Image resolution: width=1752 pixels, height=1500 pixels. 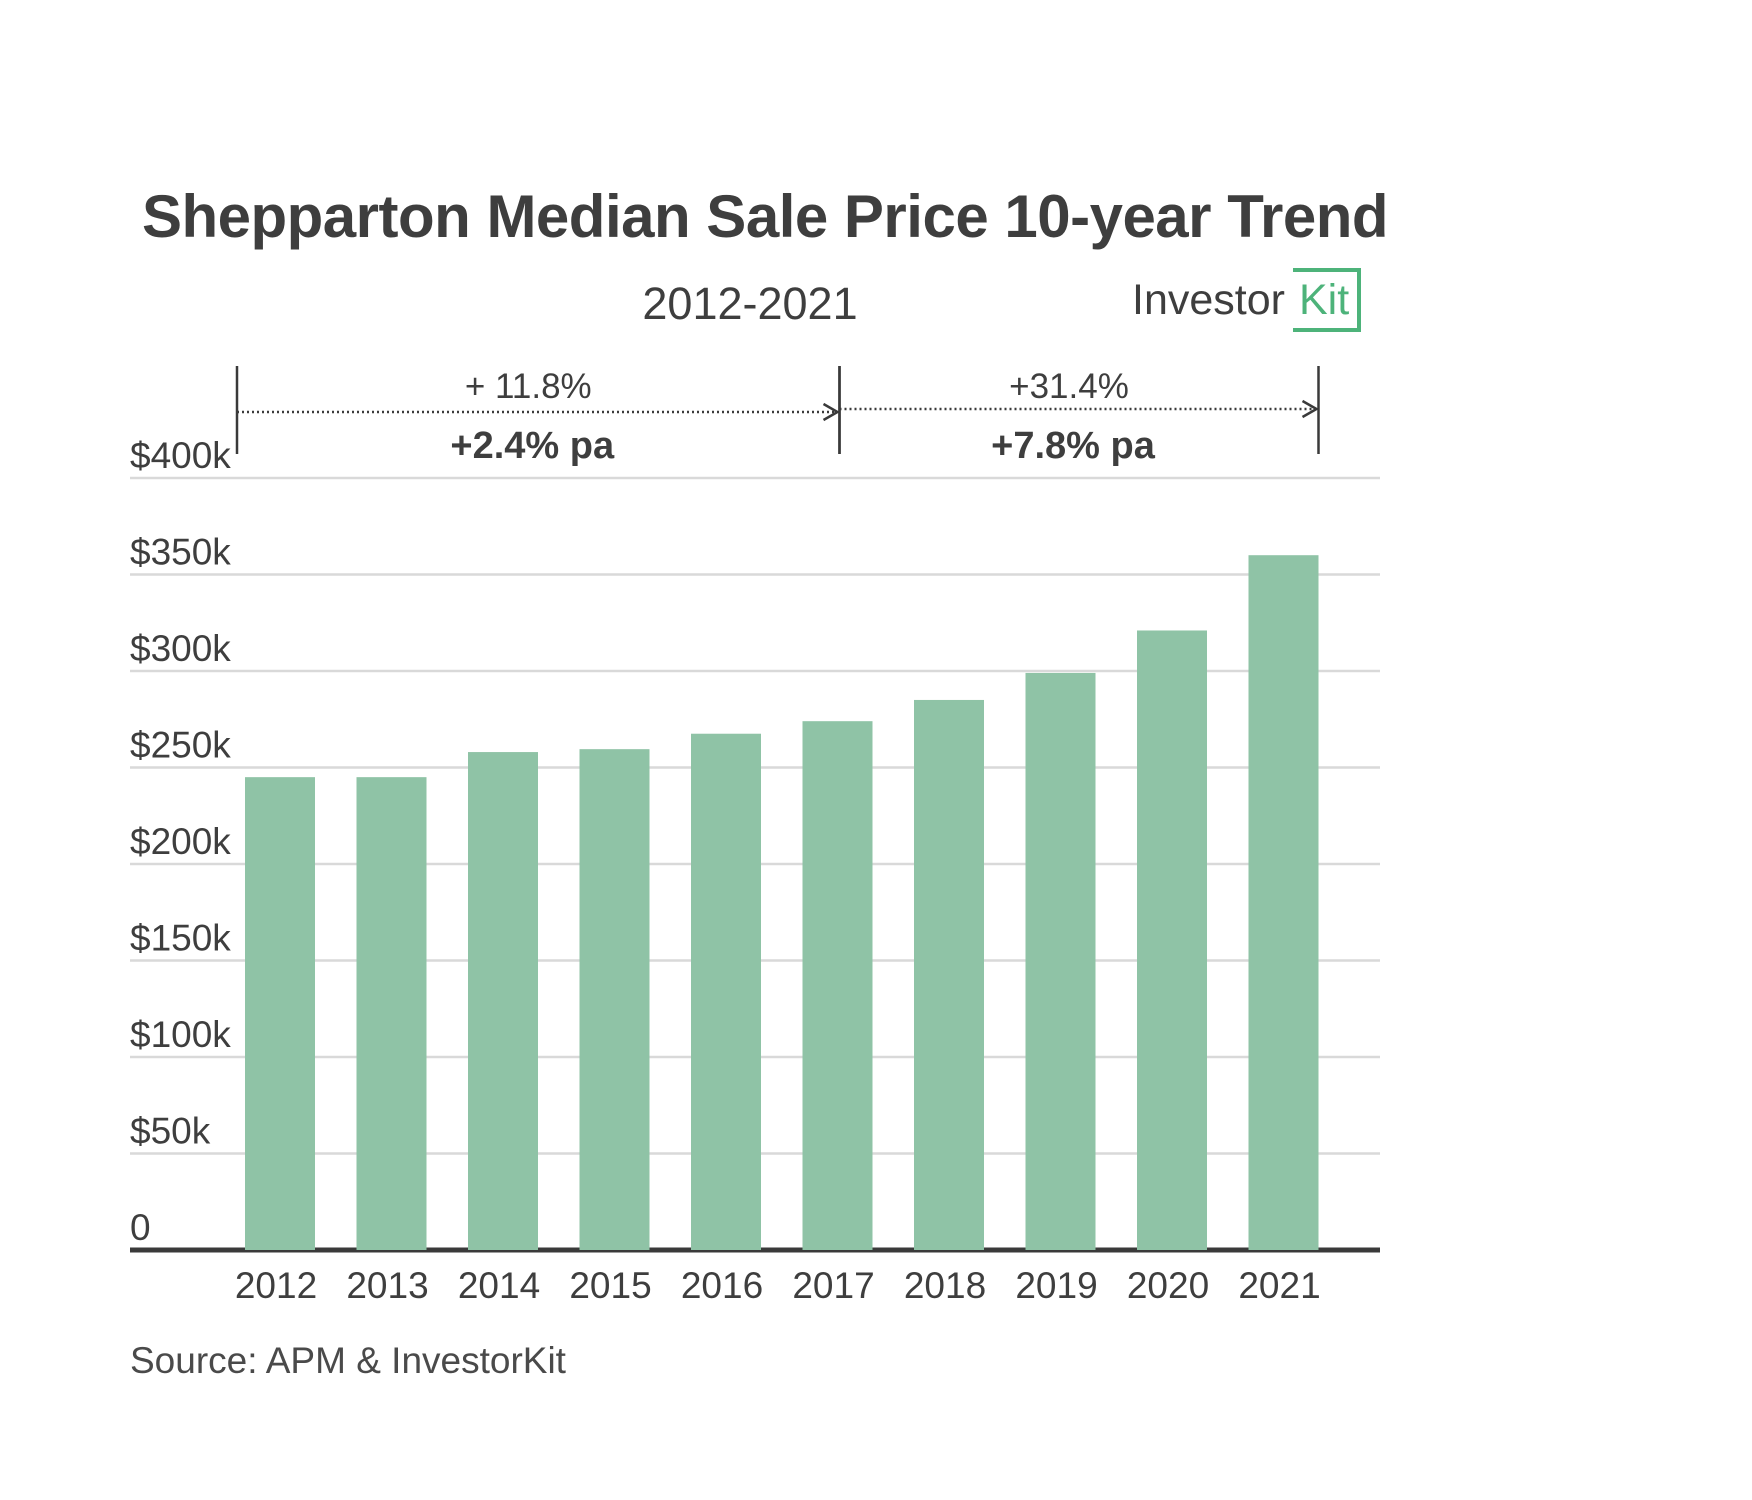 What do you see at coordinates (750, 303) in the screenshot?
I see `chart-subtitle: 2012-2021` at bounding box center [750, 303].